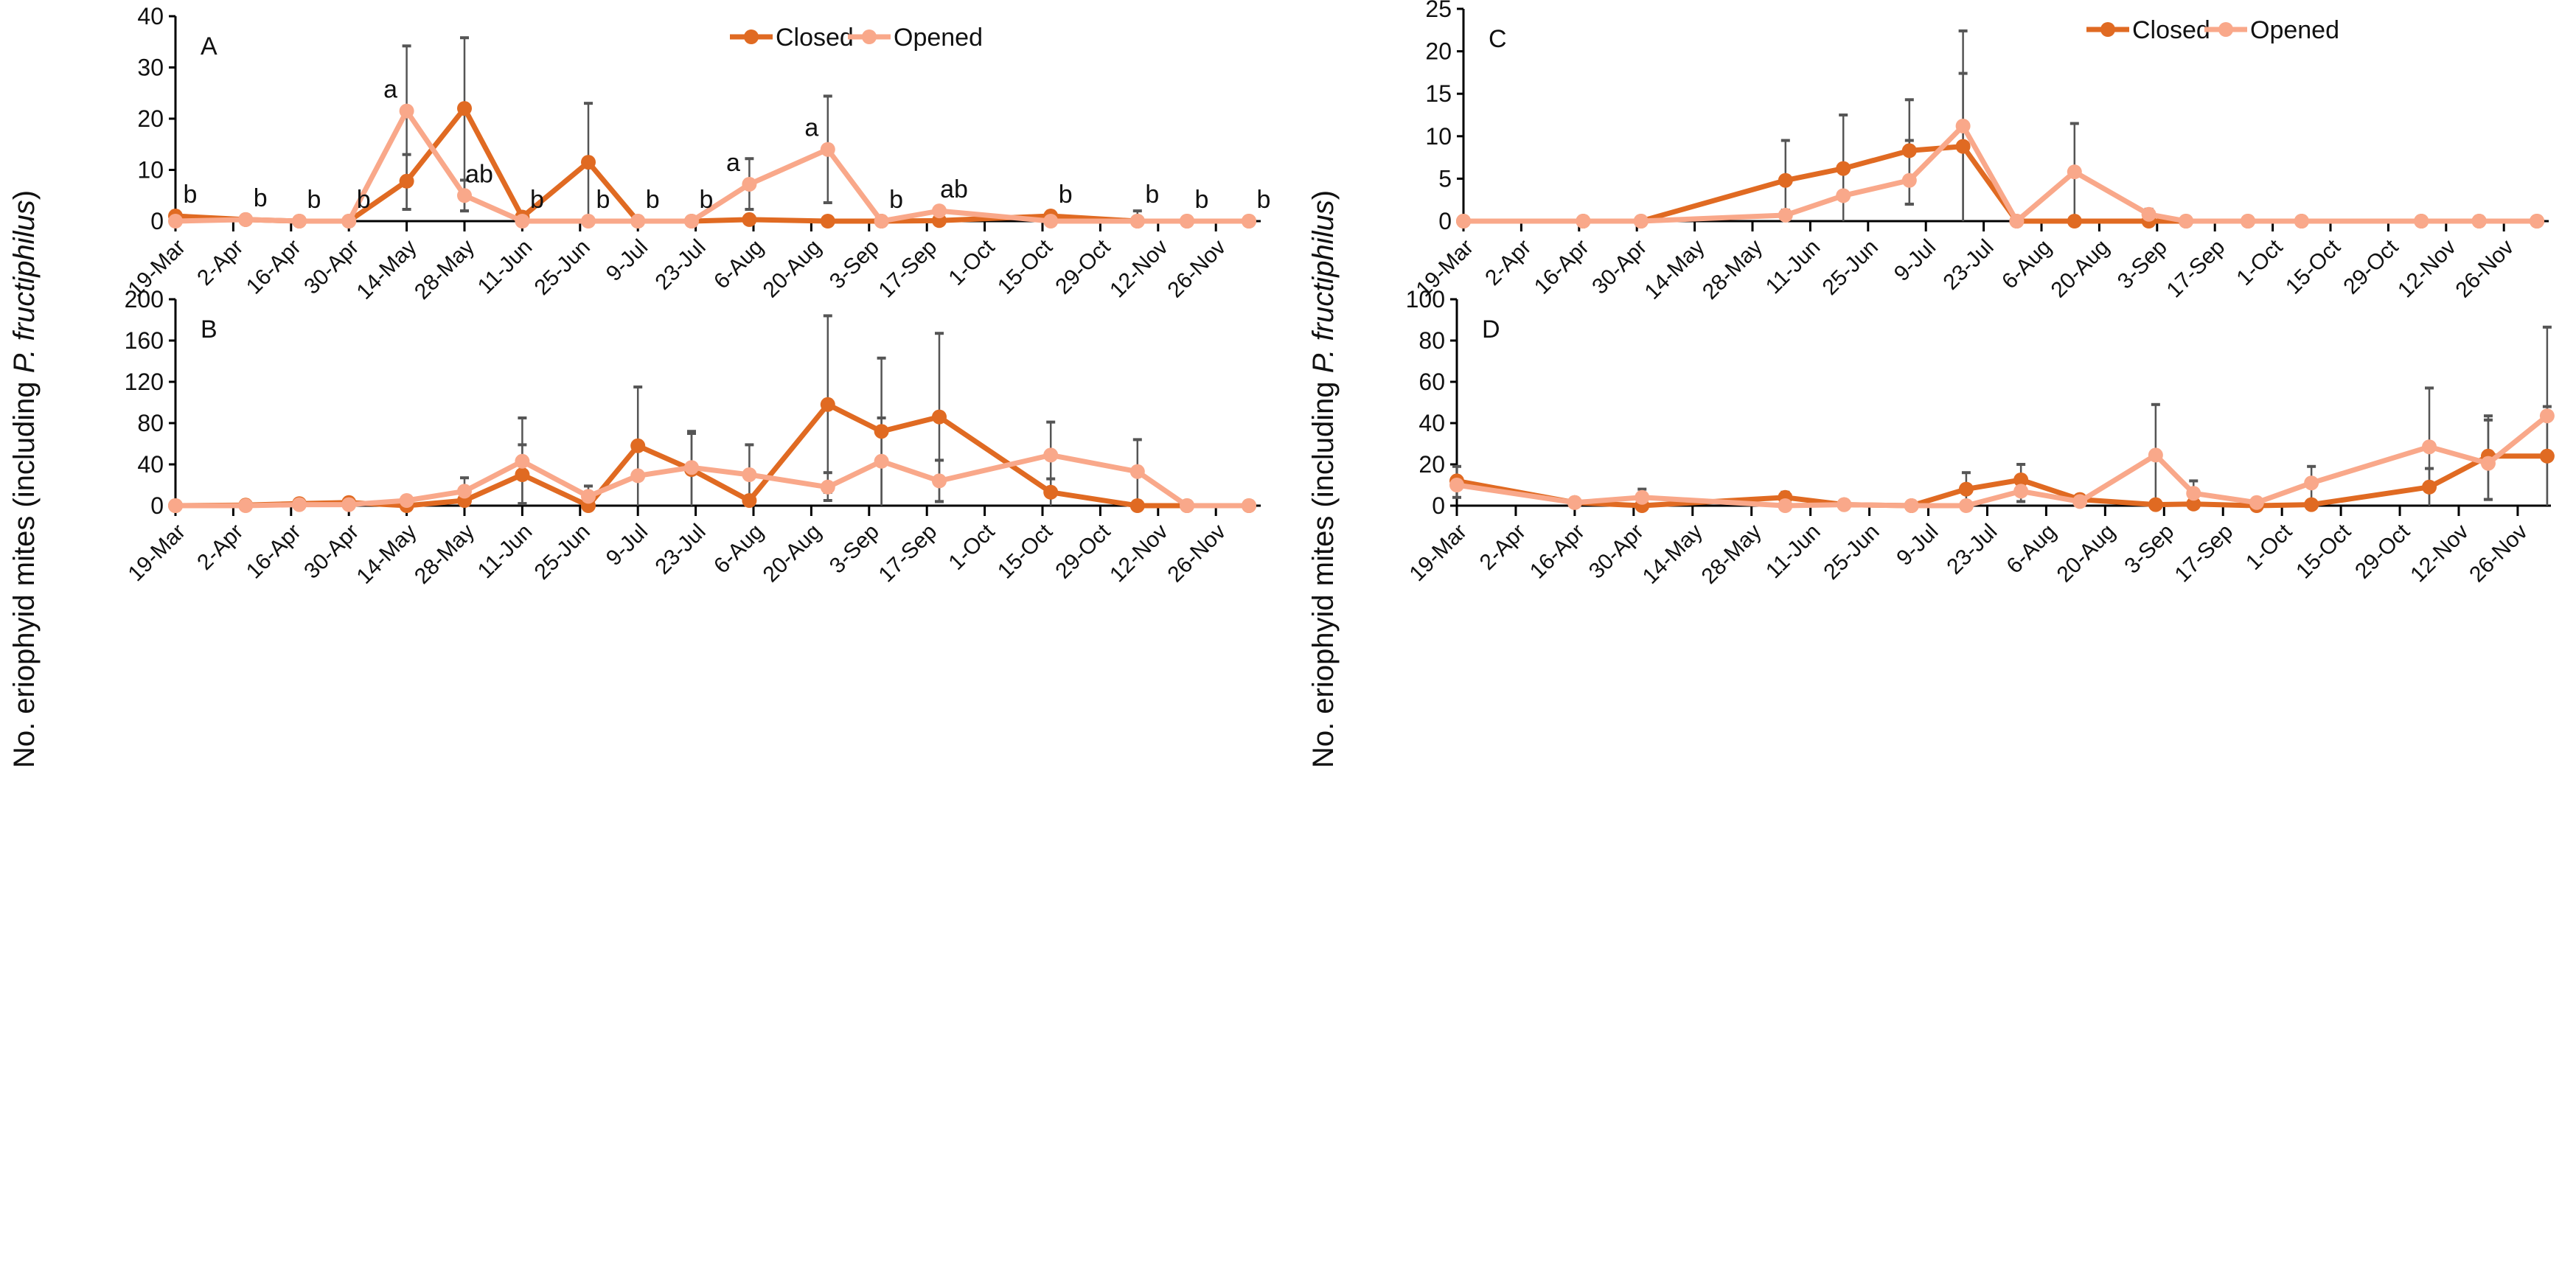 This screenshot has width=2576, height=1287. What do you see at coordinates (1025, 266) in the screenshot?
I see `x-tick-label: 15-Oct` at bounding box center [1025, 266].